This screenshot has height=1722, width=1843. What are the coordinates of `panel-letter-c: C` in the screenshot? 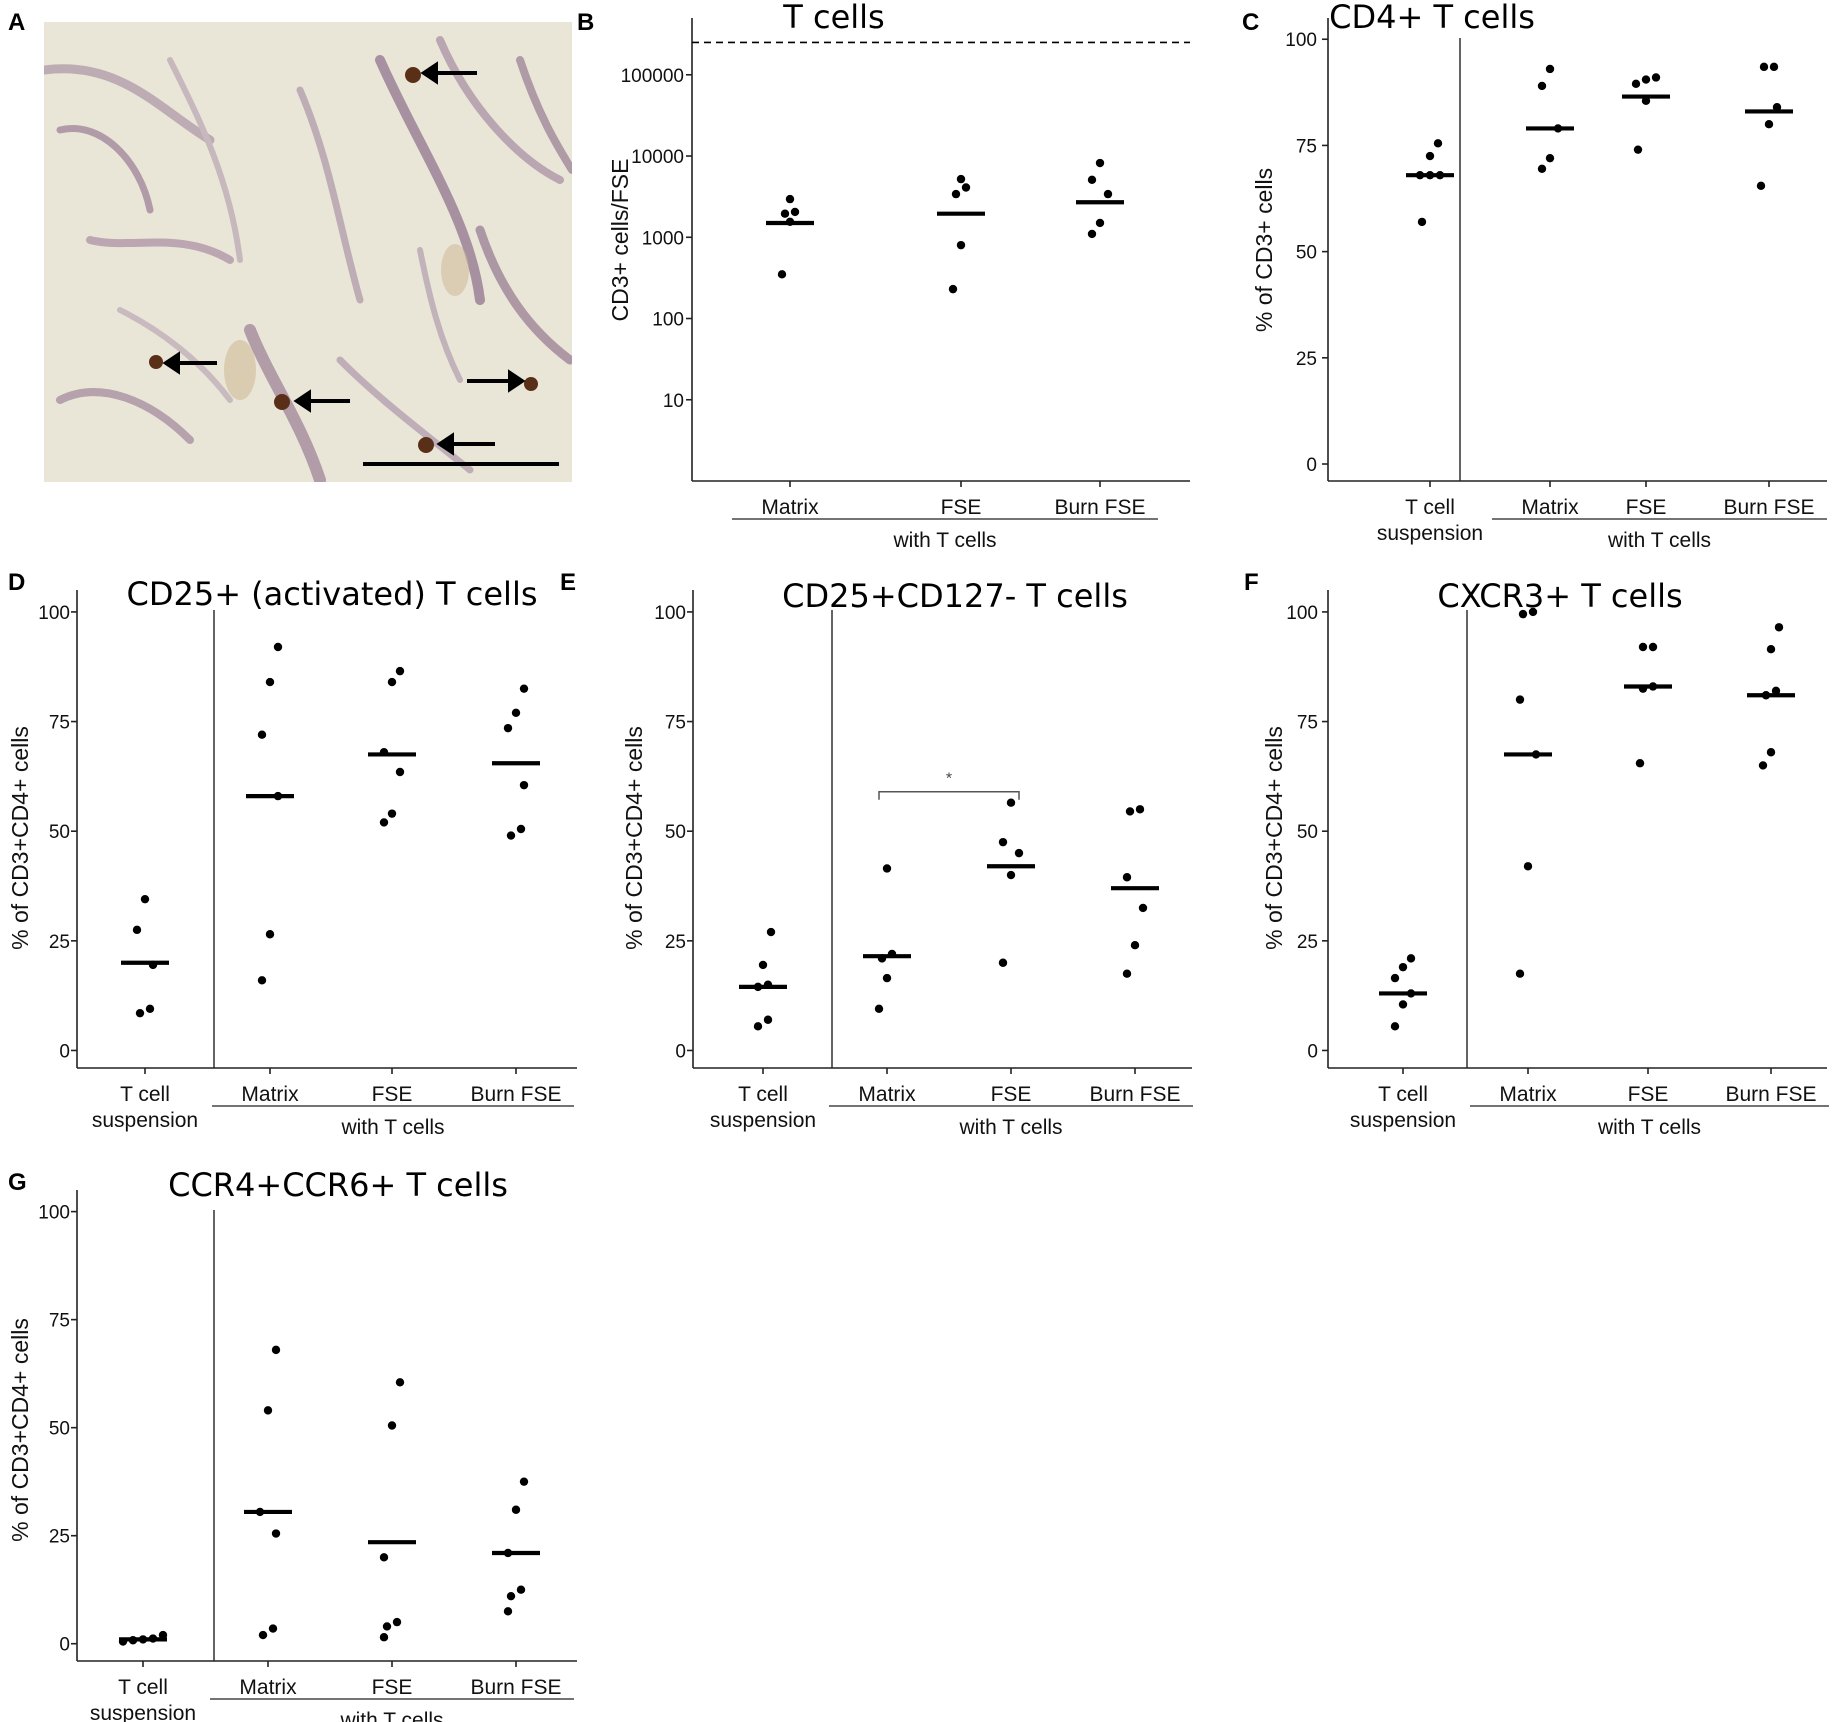 It's located at (1250, 22).